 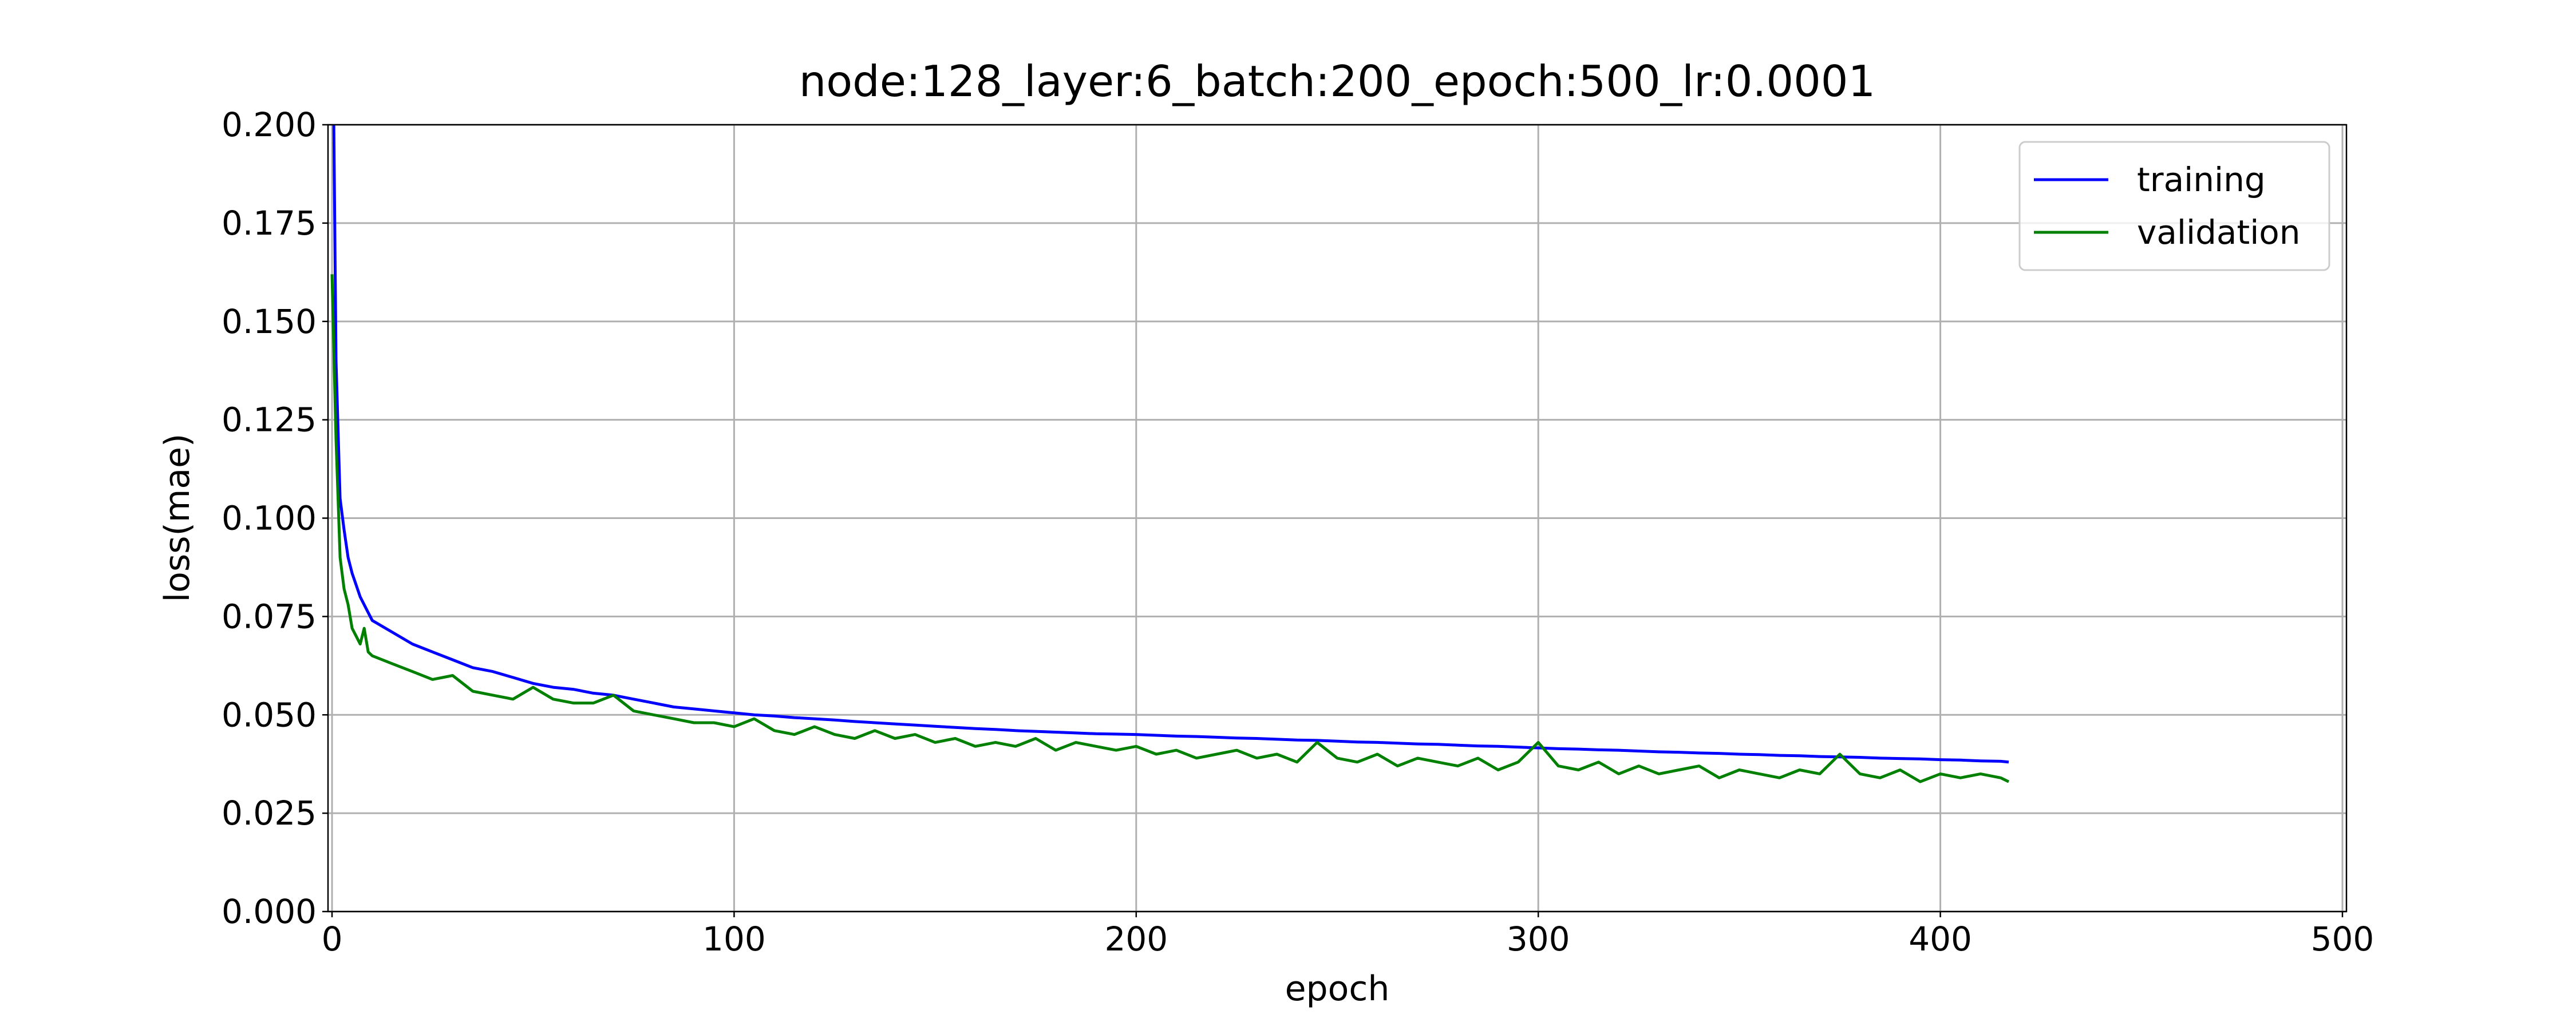 What do you see at coordinates (1940, 939) in the screenshot?
I see `x-tick-label: 400` at bounding box center [1940, 939].